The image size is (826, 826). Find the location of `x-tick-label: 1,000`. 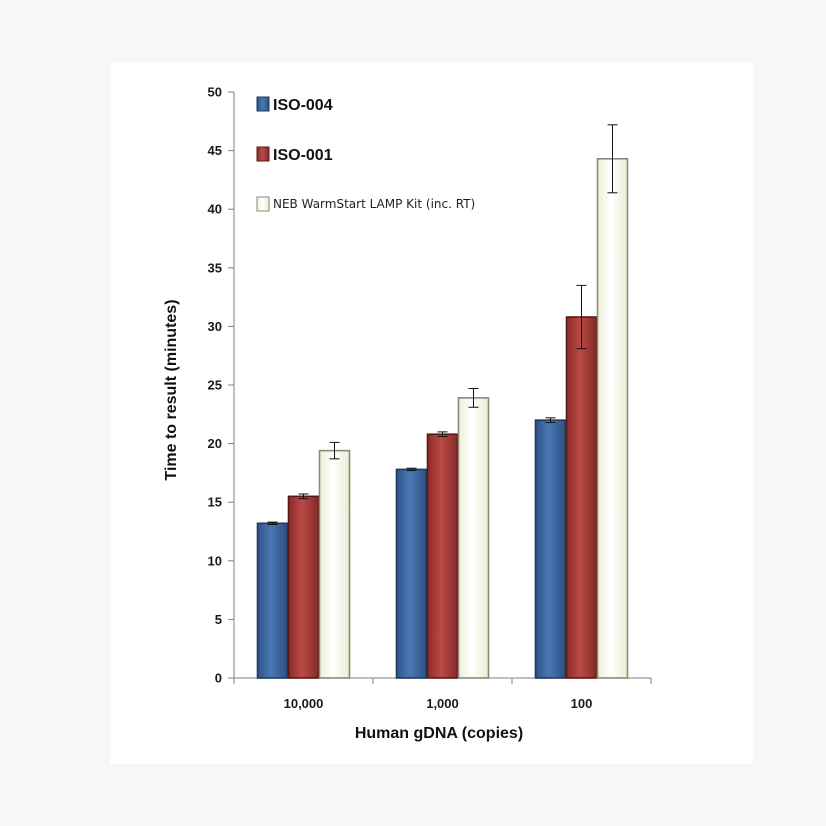

x-tick-label: 1,000 is located at coordinates (442, 703).